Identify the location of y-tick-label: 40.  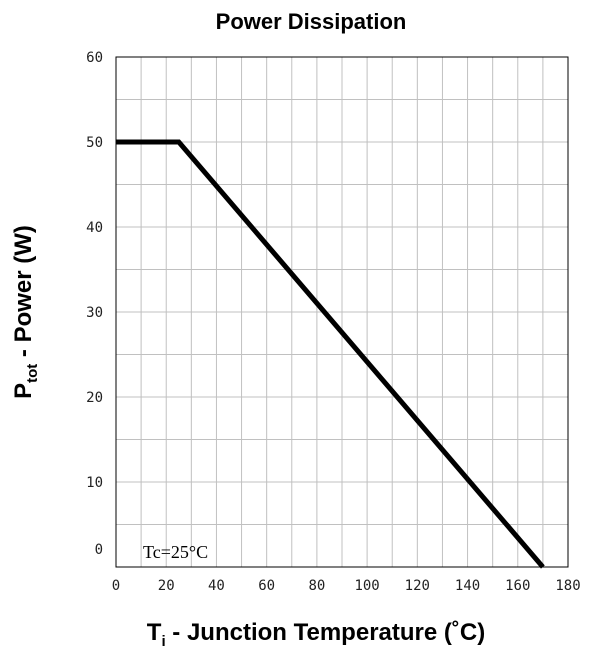
(94, 228).